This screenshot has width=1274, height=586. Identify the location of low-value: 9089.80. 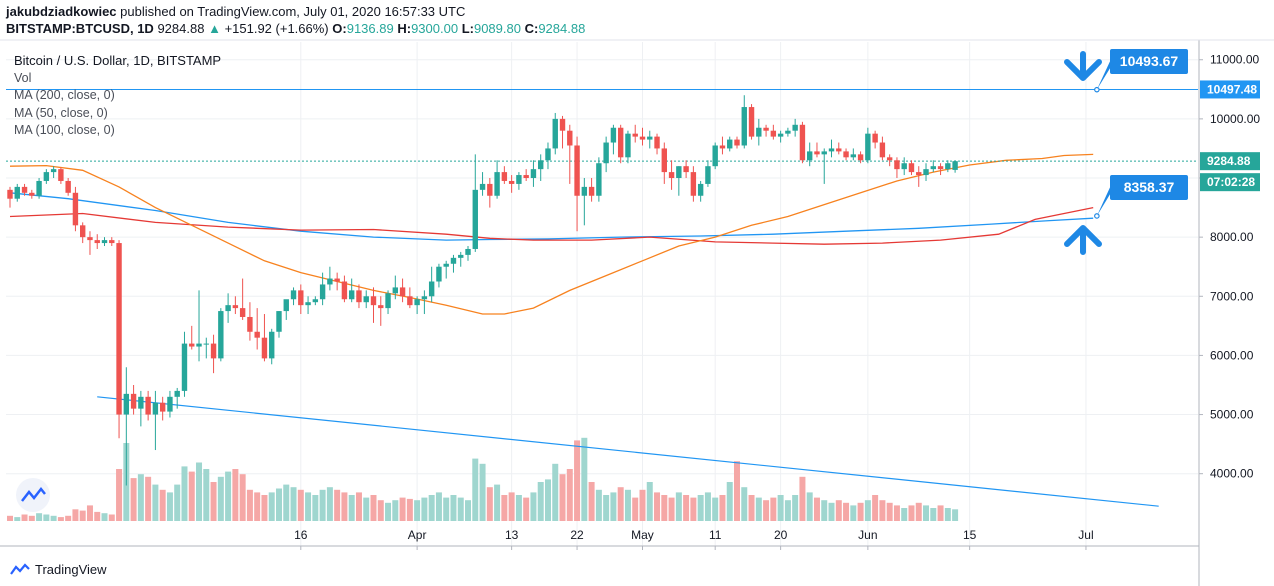
(497, 28).